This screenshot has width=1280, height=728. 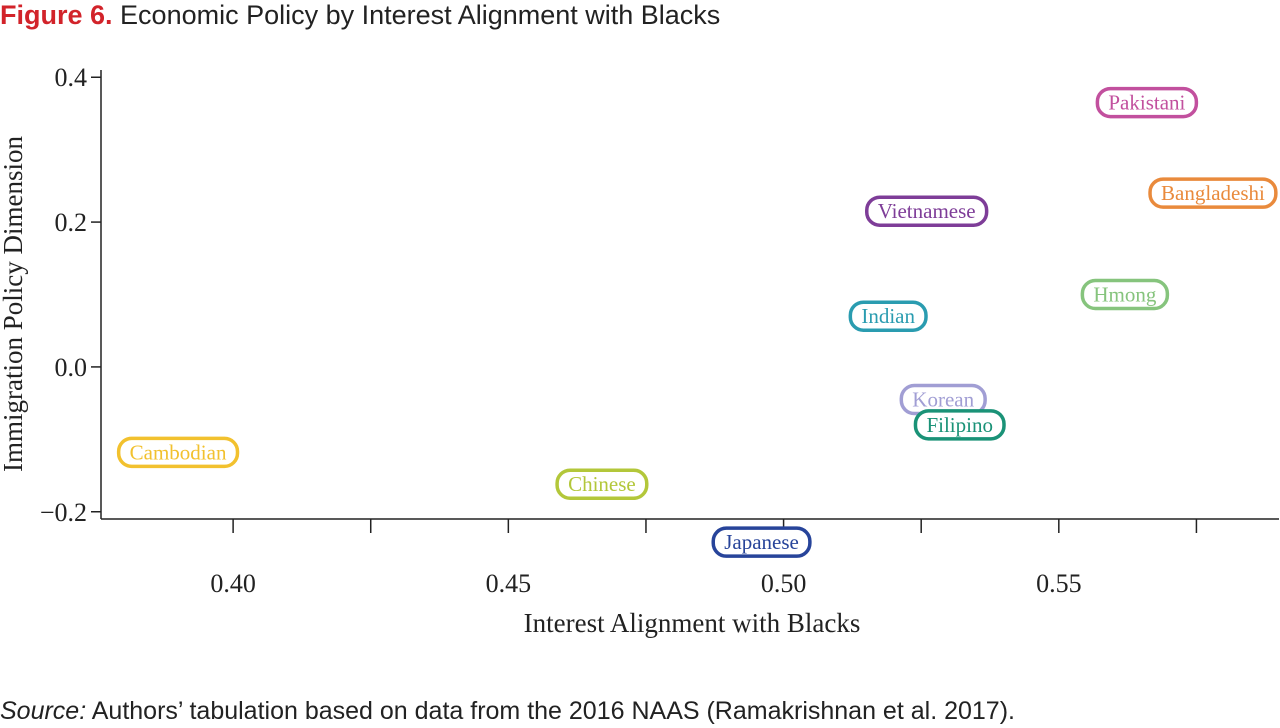 I want to click on data-point-pakistani: Pakistani, so click(x=1147, y=102).